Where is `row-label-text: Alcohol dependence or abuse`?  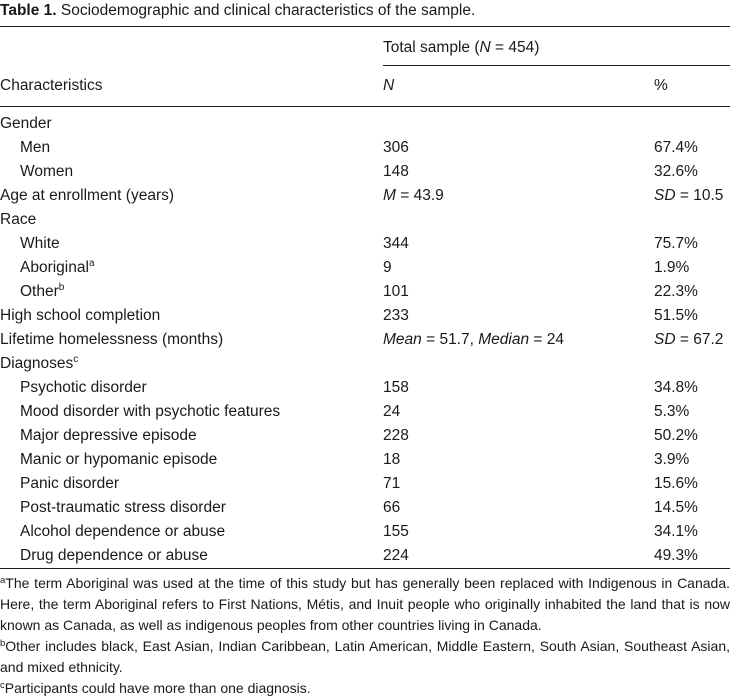
row-label-text: Alcohol dependence or abuse is located at coordinates (123, 531).